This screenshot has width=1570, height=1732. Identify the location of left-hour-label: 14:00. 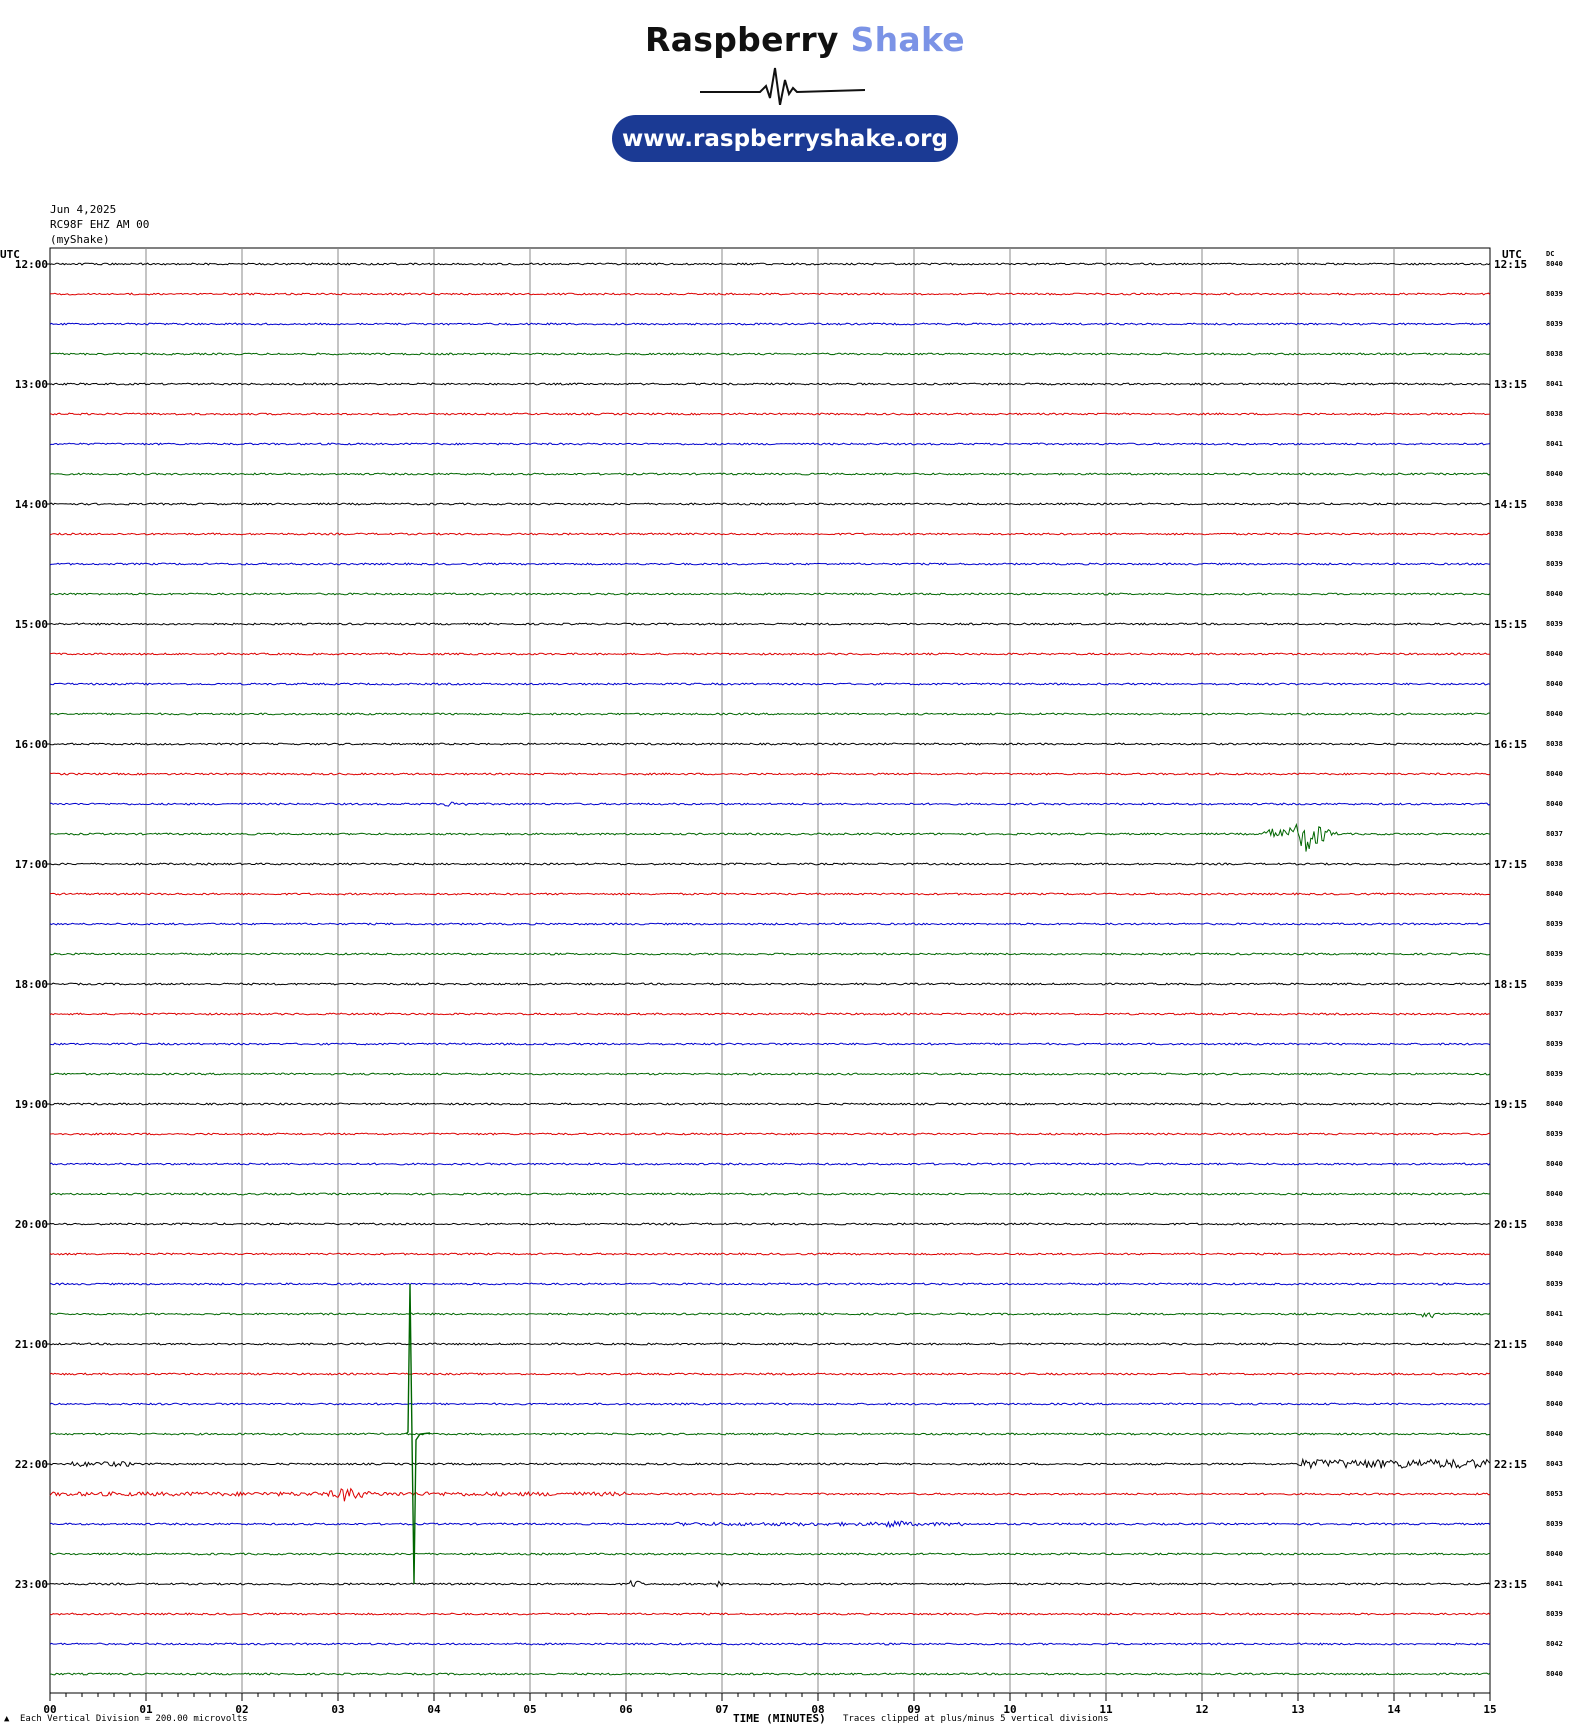
(31, 504).